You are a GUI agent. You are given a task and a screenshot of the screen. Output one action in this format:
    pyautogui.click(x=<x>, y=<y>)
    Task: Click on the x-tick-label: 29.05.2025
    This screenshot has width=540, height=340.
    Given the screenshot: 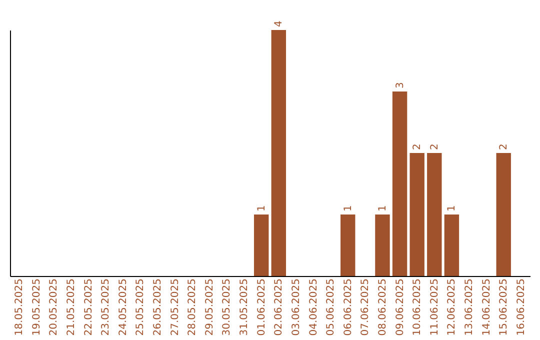 What is the action you would take?
    pyautogui.click(x=210, y=307)
    